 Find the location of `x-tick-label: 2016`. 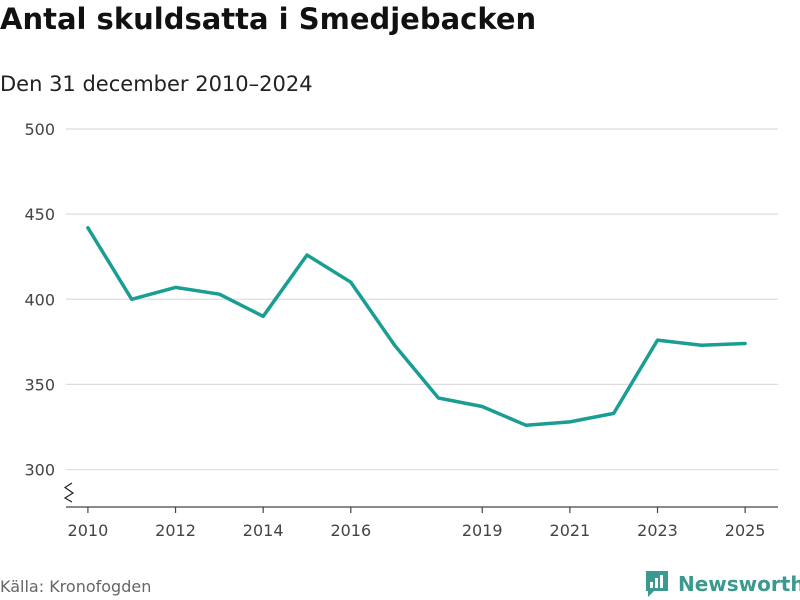

x-tick-label: 2016 is located at coordinates (350, 530).